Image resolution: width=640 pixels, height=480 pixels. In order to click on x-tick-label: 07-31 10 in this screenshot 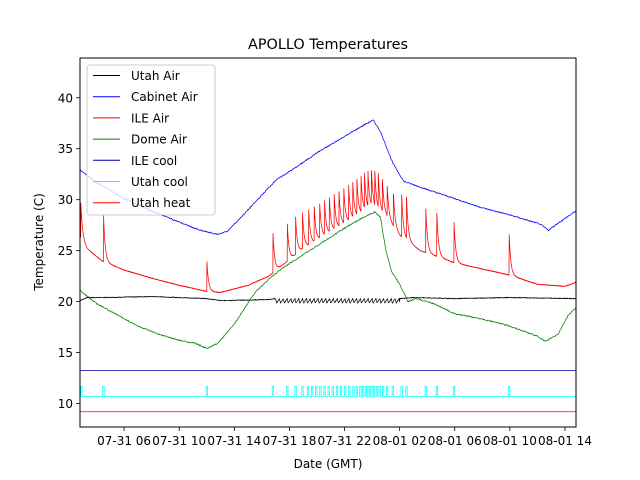, I will do `click(179, 441)`.